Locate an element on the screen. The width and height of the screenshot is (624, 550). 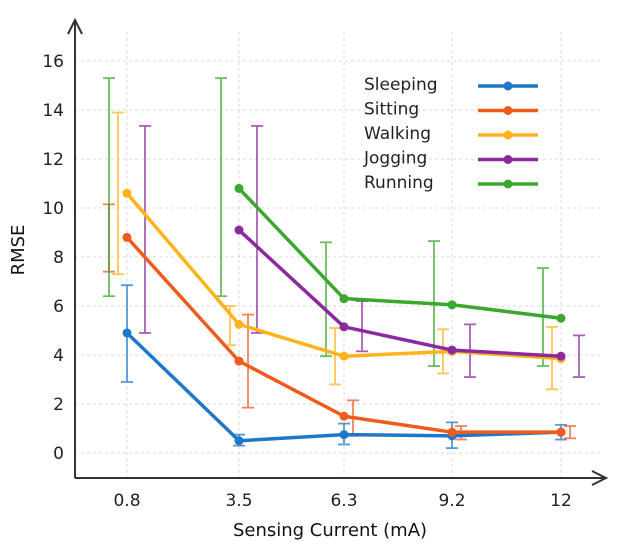
x-tick-label: 9.2 is located at coordinates (451, 501).